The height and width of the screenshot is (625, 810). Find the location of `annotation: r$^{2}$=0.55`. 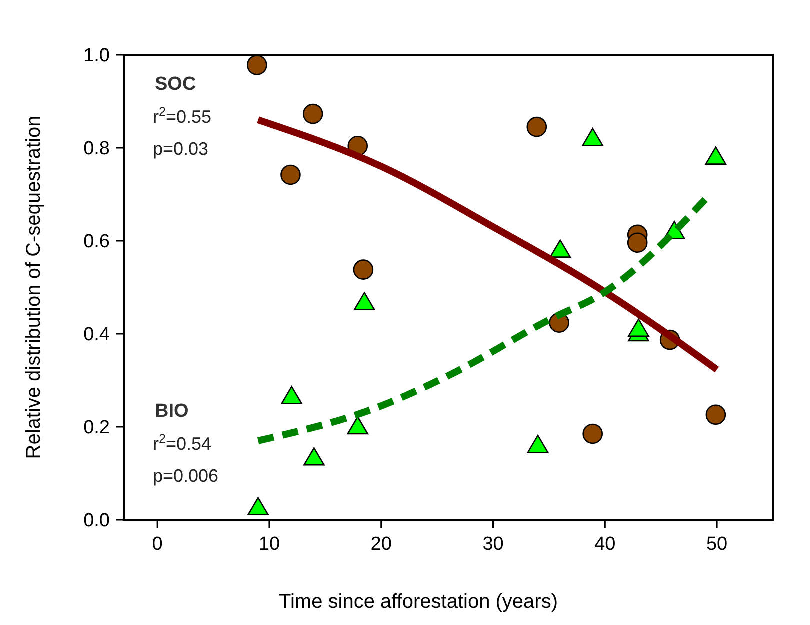

annotation: r$^{2}$=0.55 is located at coordinates (182, 116).